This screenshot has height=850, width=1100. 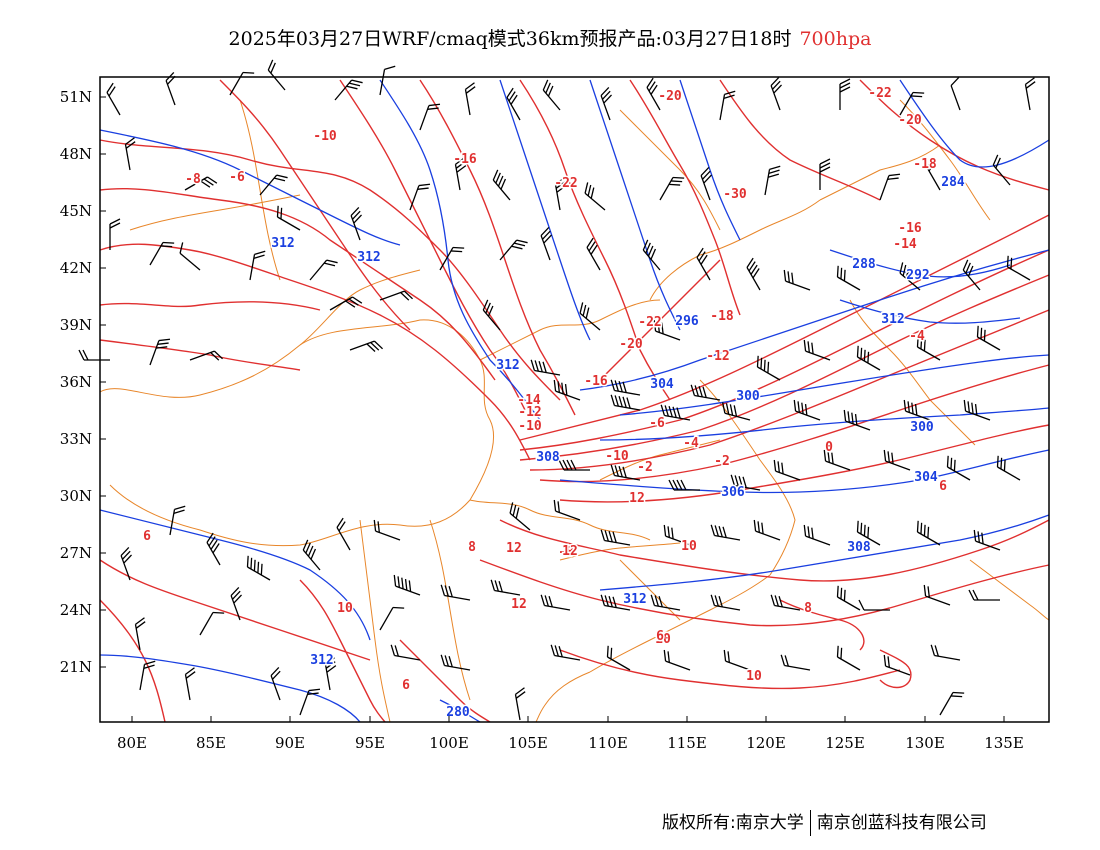 What do you see at coordinates (722, 461) in the screenshot?
I see `temperature-label: -2` at bounding box center [722, 461].